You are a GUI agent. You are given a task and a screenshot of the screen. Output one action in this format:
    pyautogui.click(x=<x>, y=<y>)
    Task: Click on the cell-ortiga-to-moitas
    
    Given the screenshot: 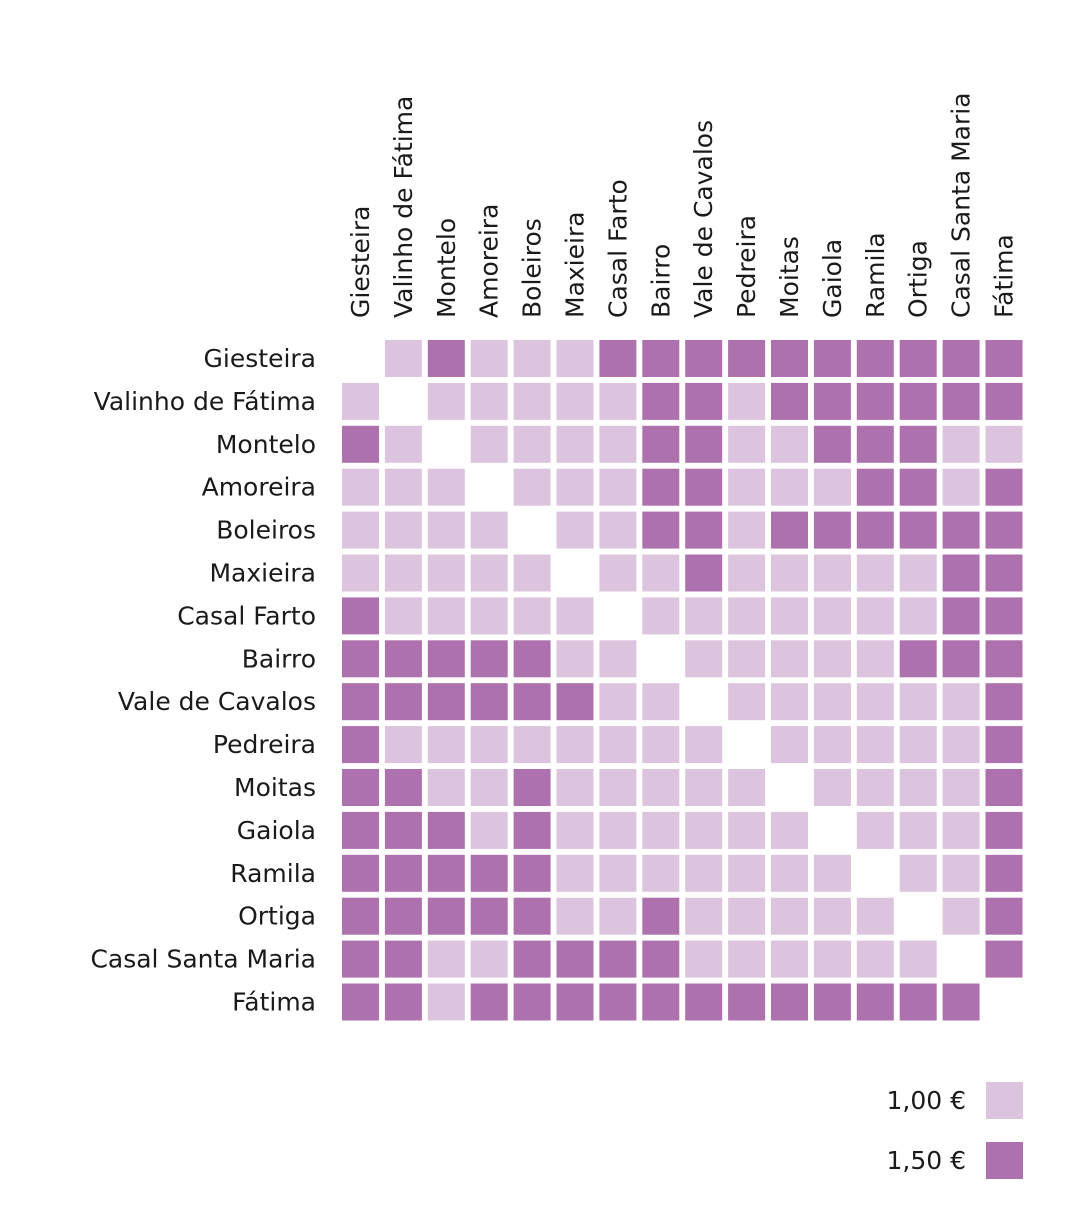 What is the action you would take?
    pyautogui.click(x=789, y=916)
    